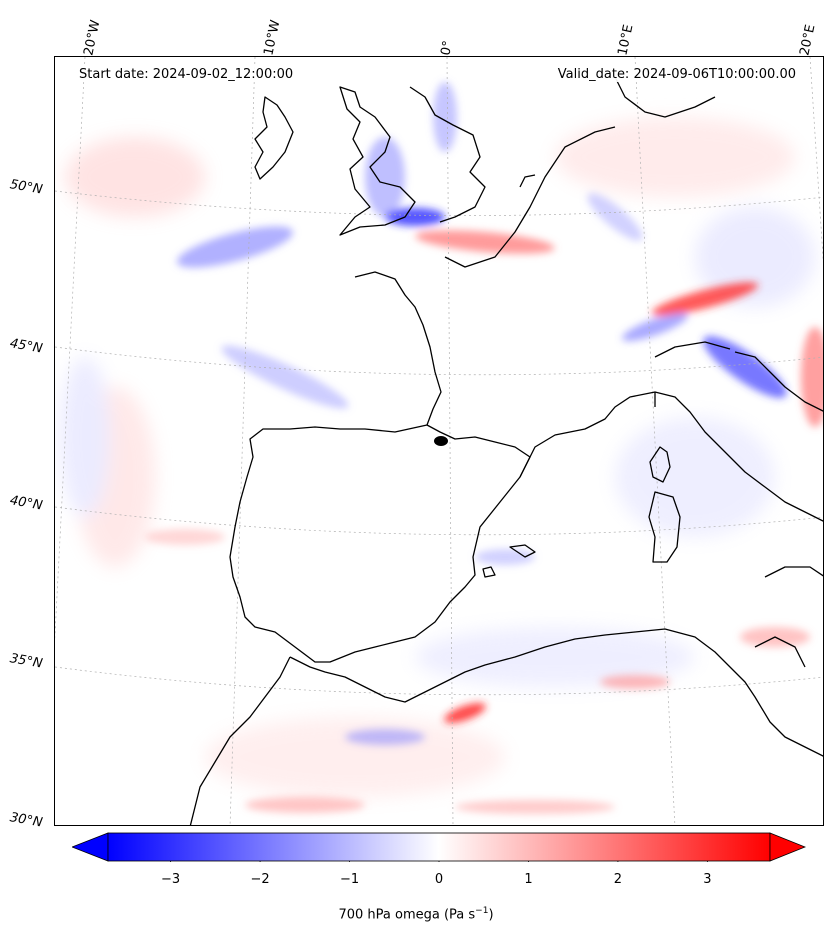  I want to click on colorbar-extend-min, so click(90, 847).